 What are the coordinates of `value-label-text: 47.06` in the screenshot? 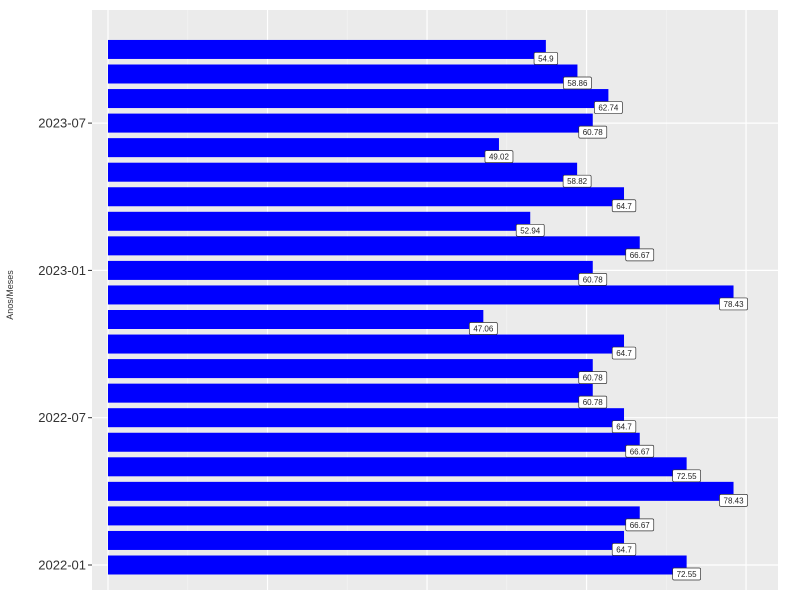 It's located at (483, 329).